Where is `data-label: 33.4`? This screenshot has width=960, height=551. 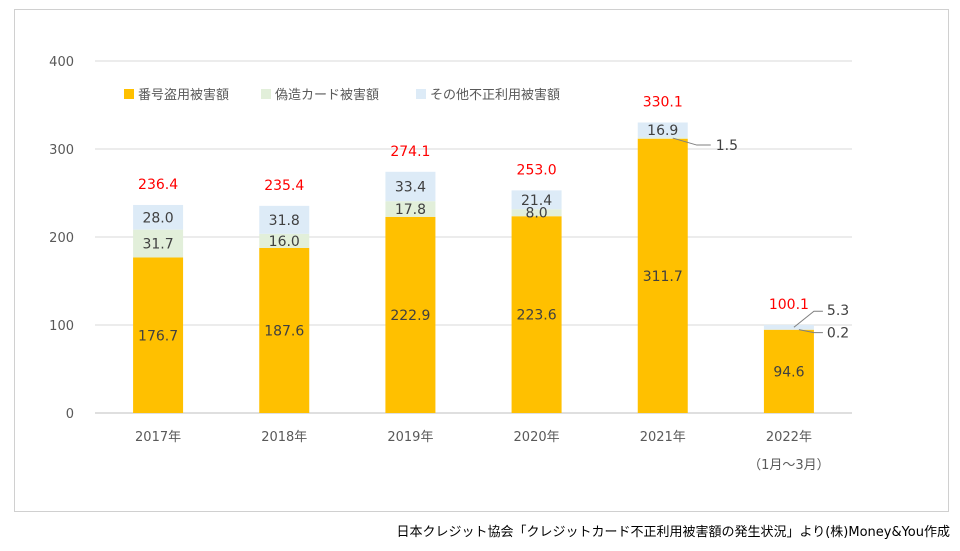 data-label: 33.4 is located at coordinates (410, 187).